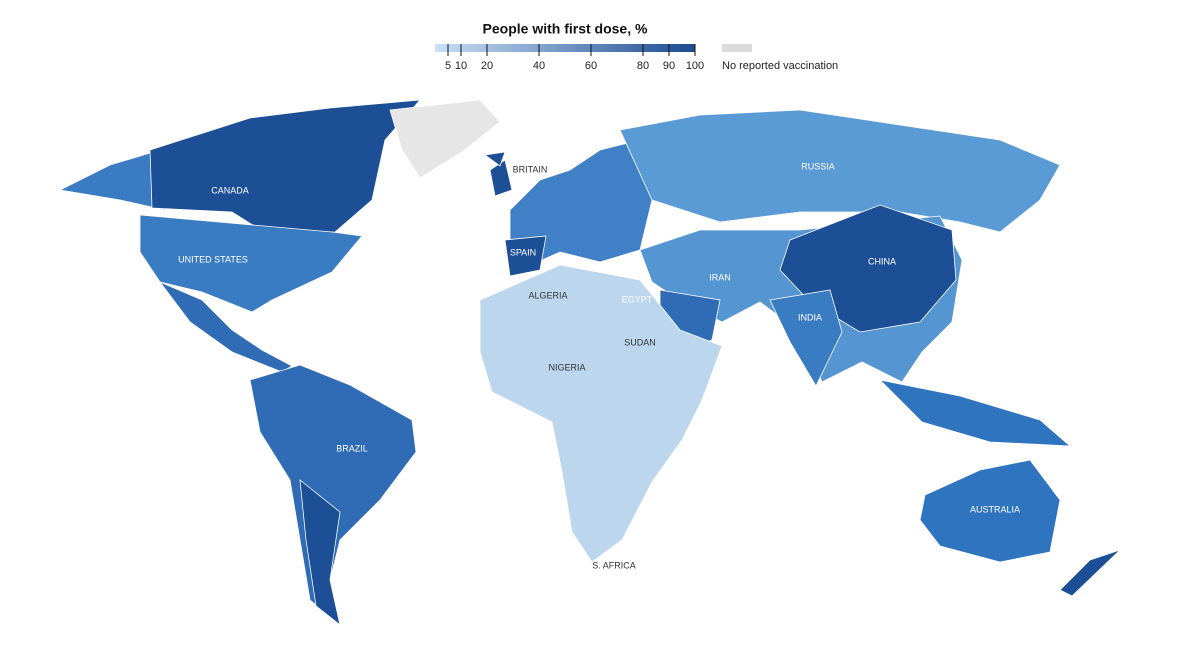  I want to click on south-america, so click(333, 495).